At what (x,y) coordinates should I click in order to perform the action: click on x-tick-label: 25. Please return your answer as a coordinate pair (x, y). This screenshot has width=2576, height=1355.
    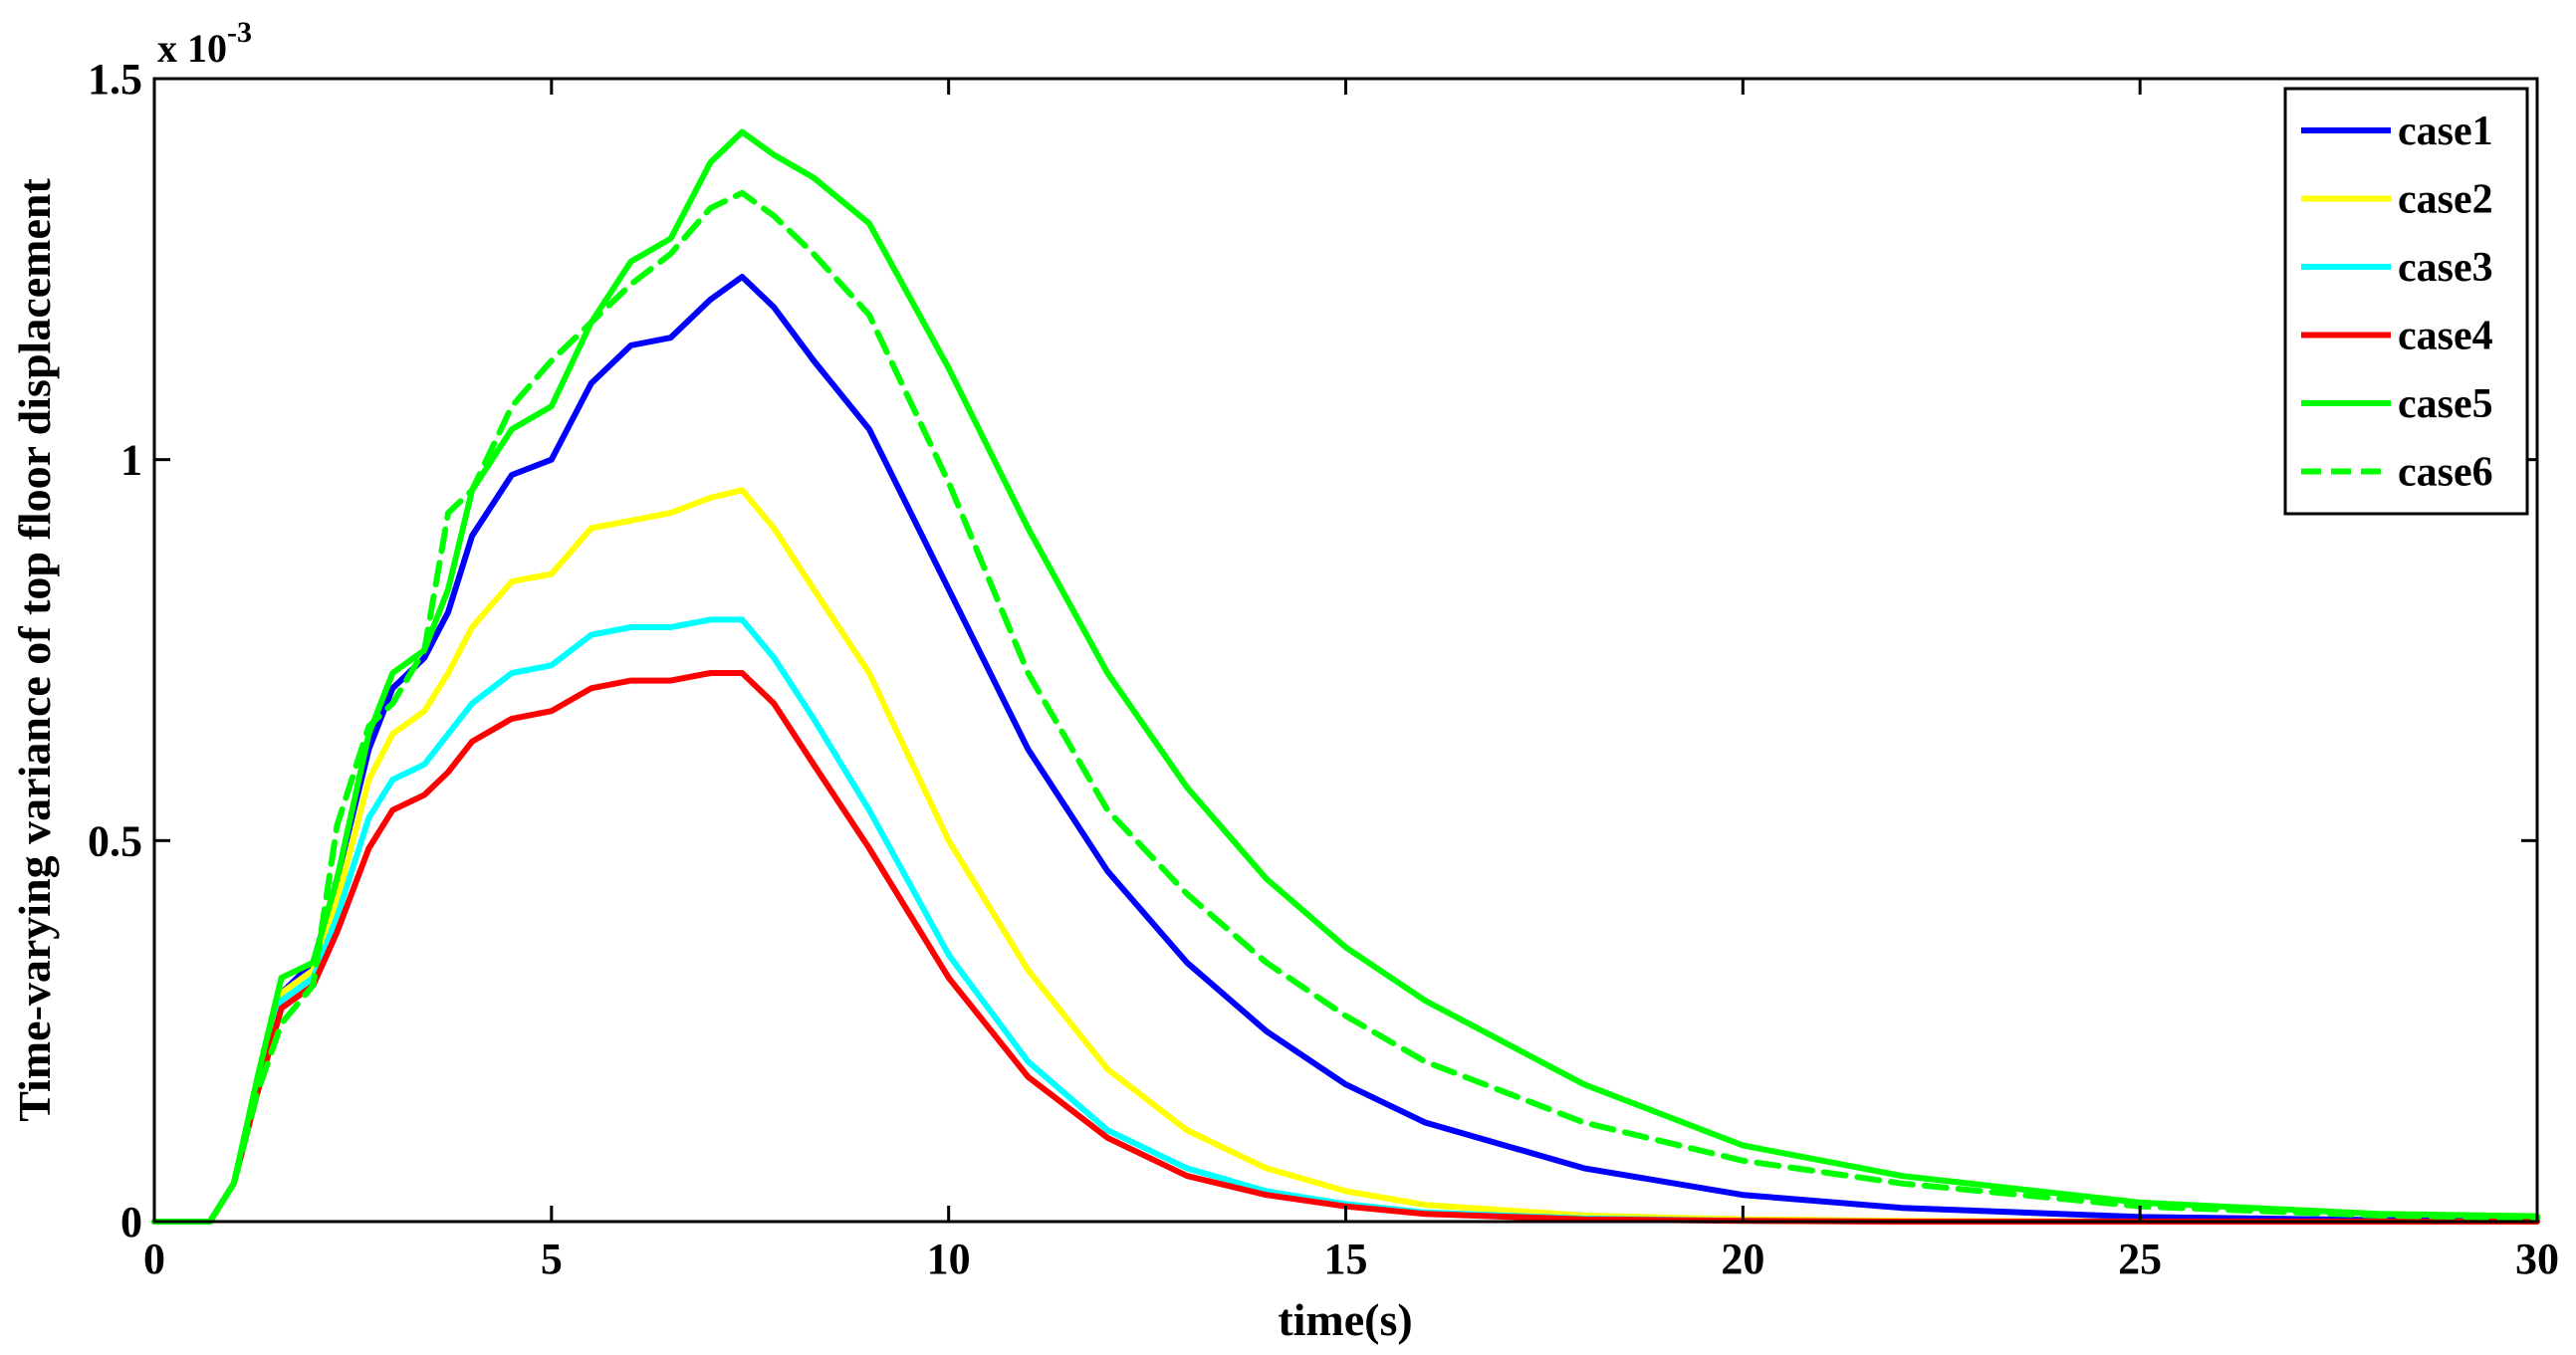
    Looking at the image, I should click on (2140, 1259).